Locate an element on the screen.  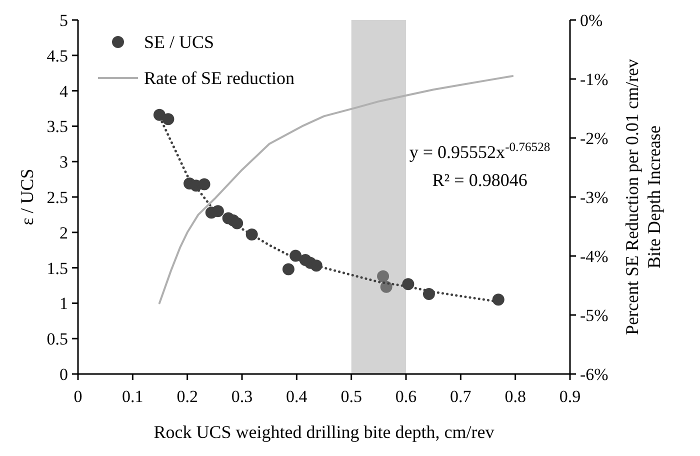
annotation: R² = 0.98046 is located at coordinates (480, 180).